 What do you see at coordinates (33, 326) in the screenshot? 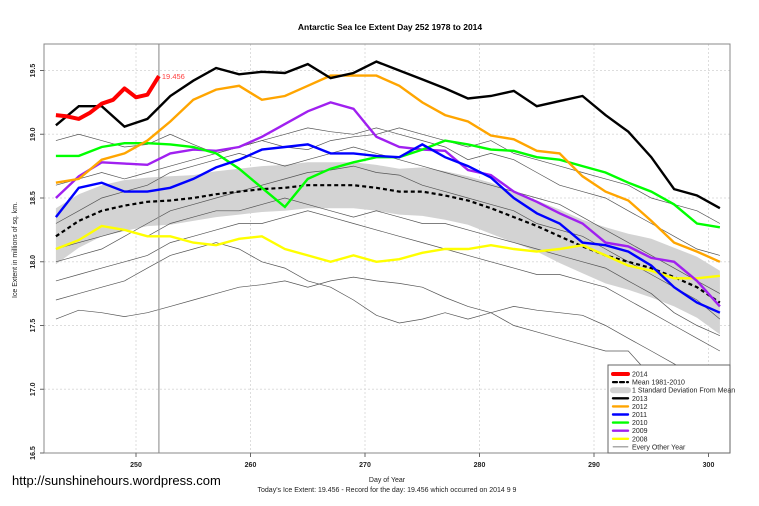
I see `y-tick-label: 17.5` at bounding box center [33, 326].